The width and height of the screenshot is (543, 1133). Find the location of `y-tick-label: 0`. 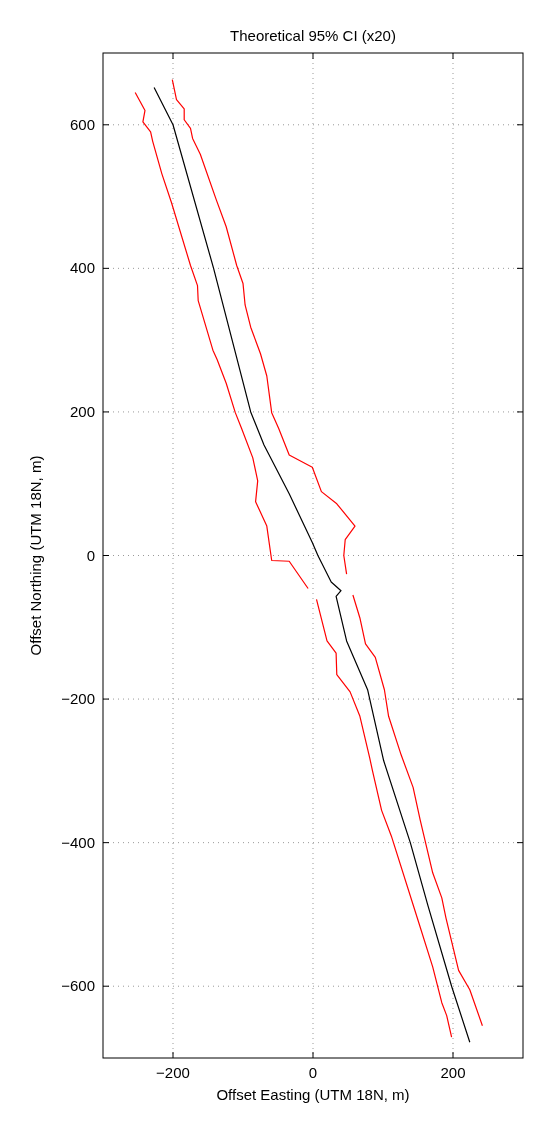

y-tick-label: 0 is located at coordinates (90, 555).